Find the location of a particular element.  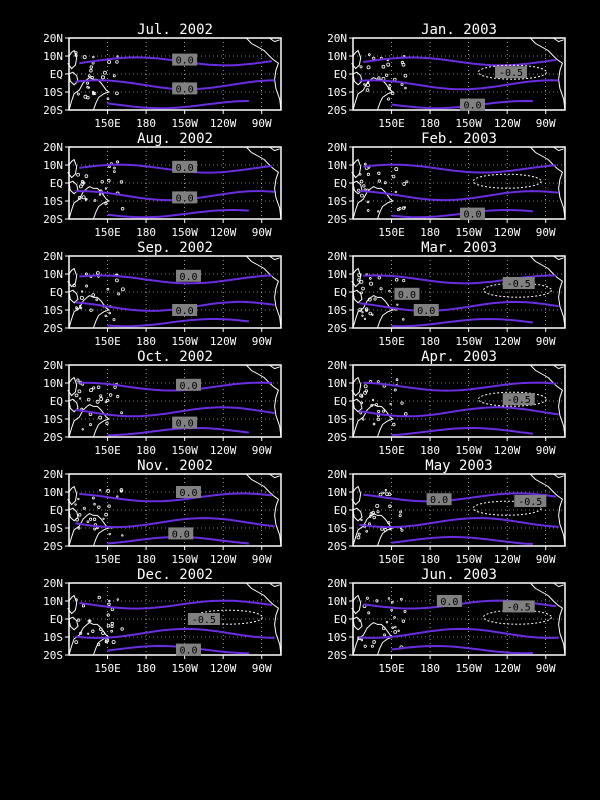

panel-title: Oct. 2002 is located at coordinates (175, 357).